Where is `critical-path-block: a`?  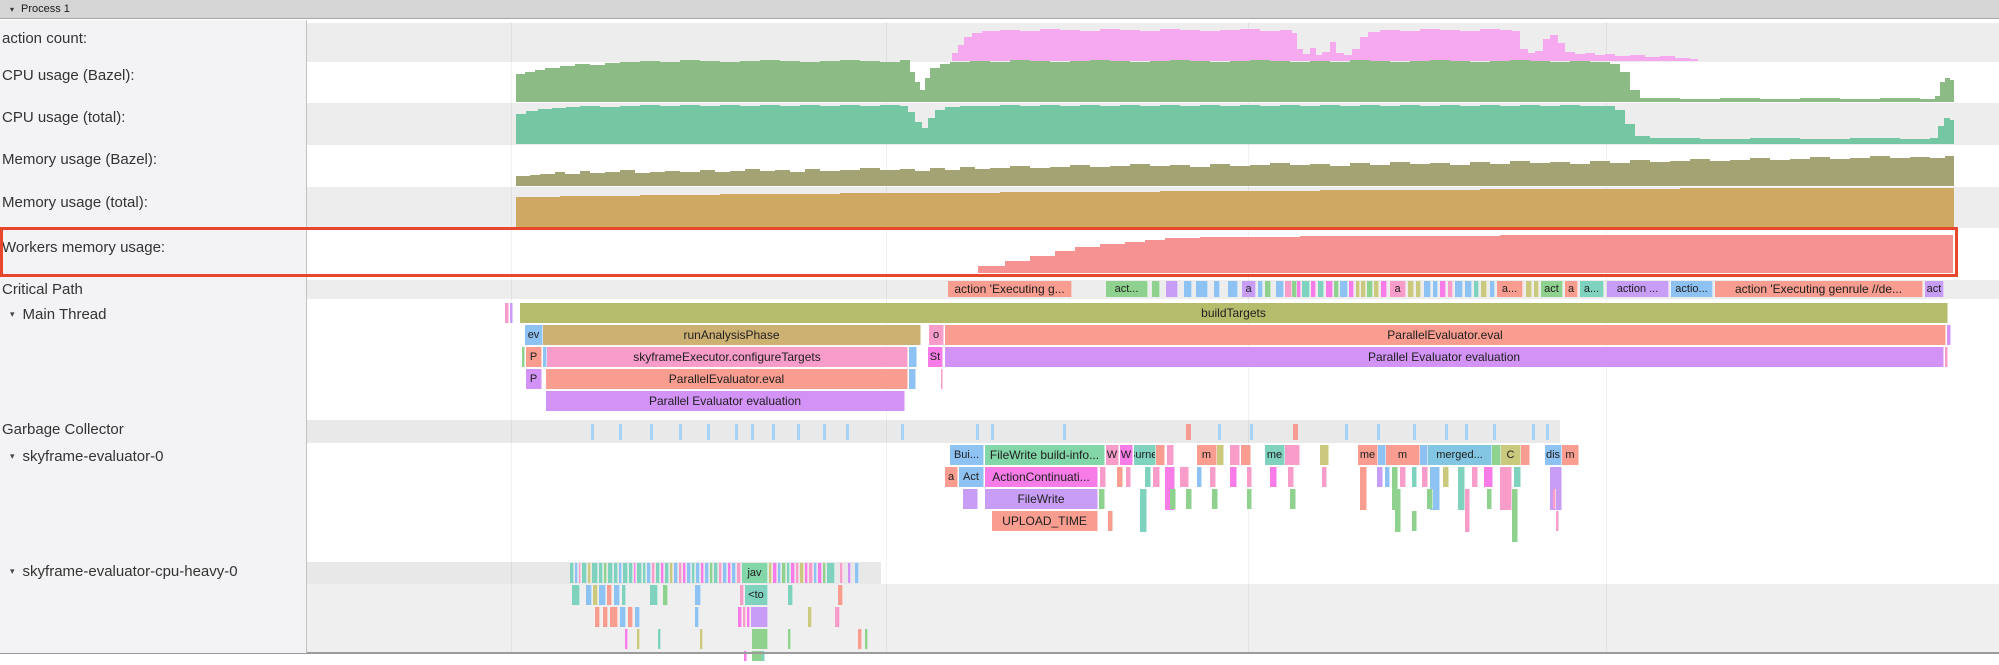 critical-path-block: a is located at coordinates (1571, 289).